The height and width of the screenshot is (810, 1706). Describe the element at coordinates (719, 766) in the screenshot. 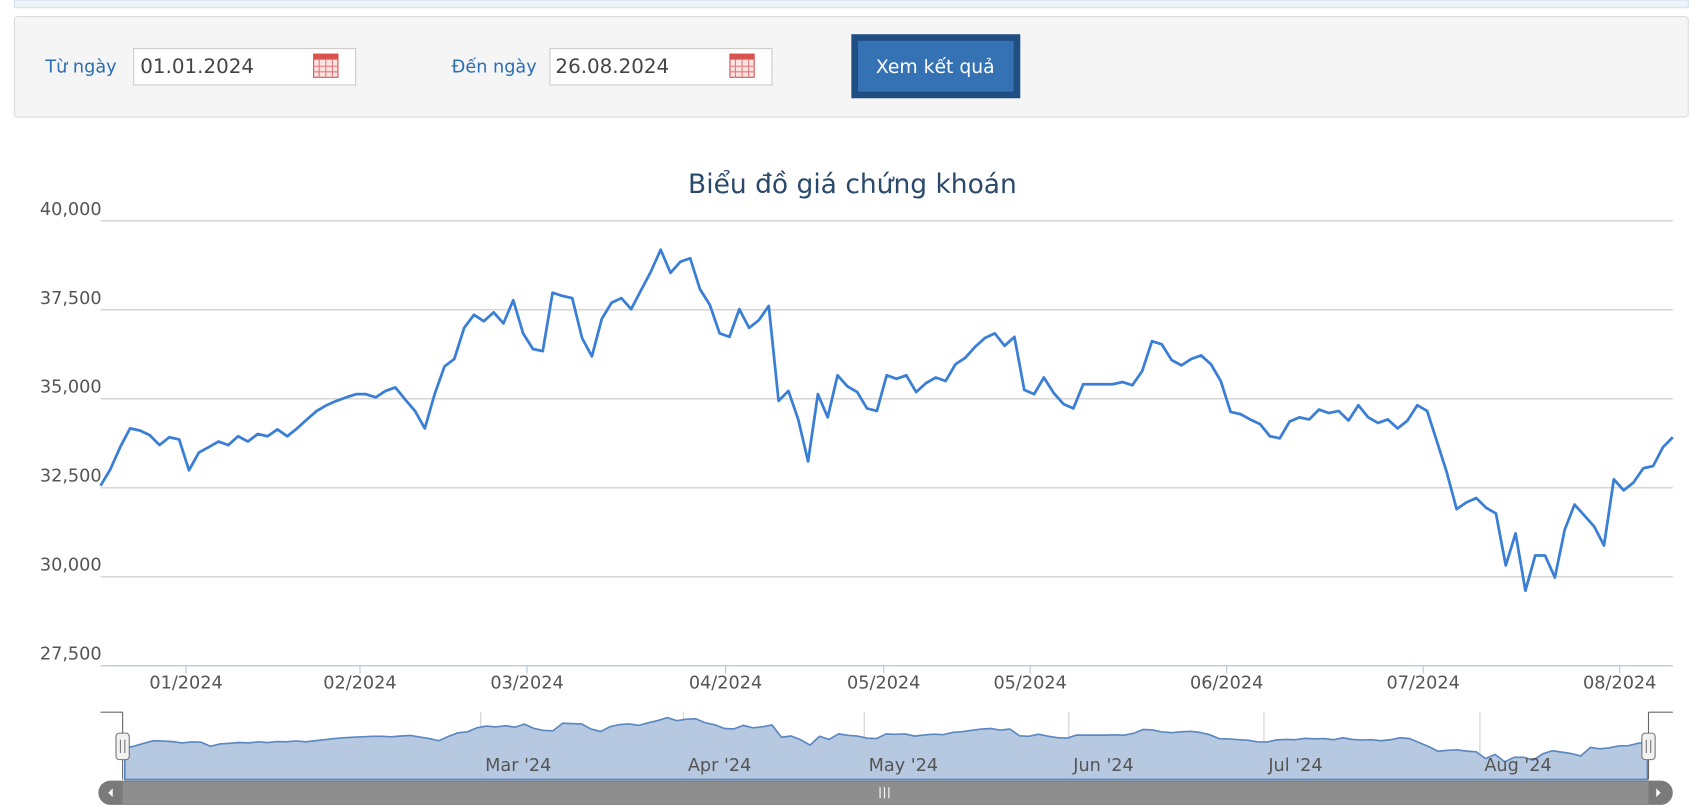

I see `navigator-label: Apr '24` at that location.